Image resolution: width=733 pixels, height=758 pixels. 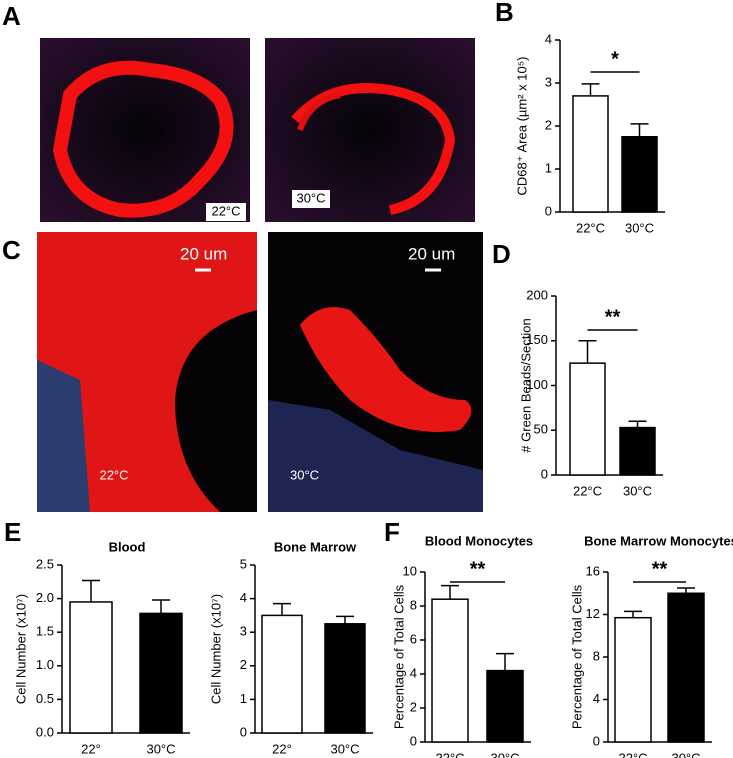 What do you see at coordinates (315, 546) in the screenshot?
I see `chart-title: Bone Marrow` at bounding box center [315, 546].